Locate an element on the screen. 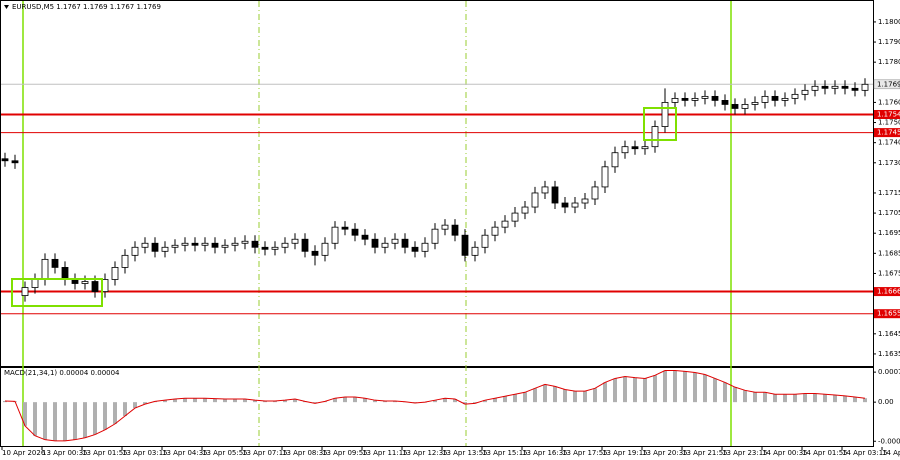 The width and height of the screenshot is (900, 460). x-tick-label: 14 Apr 04:35 is located at coordinates (891, 453).